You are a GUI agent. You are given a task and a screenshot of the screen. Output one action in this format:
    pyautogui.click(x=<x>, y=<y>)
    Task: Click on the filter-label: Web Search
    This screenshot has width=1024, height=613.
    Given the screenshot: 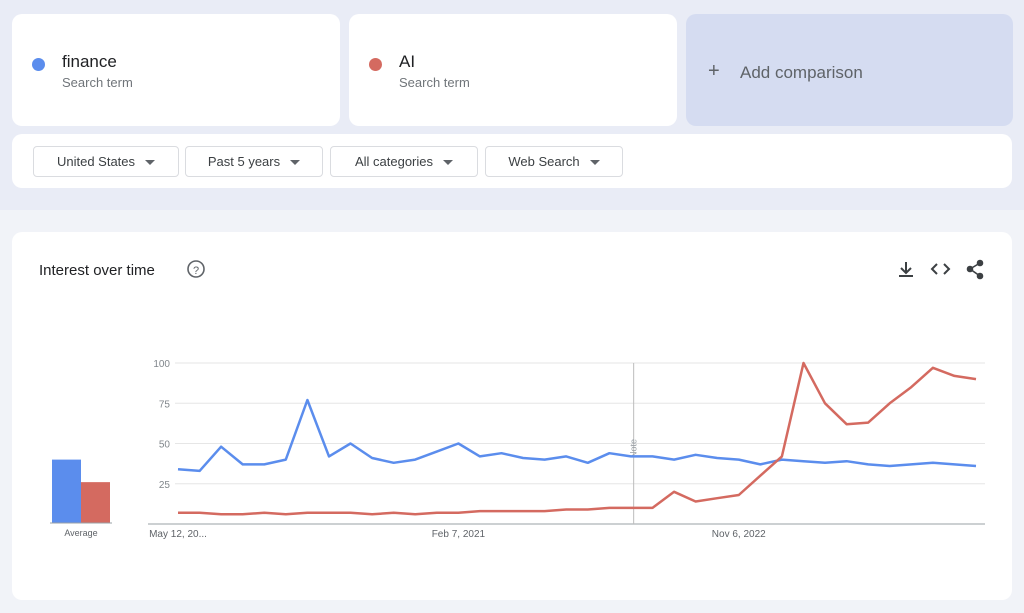 What is the action you would take?
    pyautogui.click(x=553, y=161)
    